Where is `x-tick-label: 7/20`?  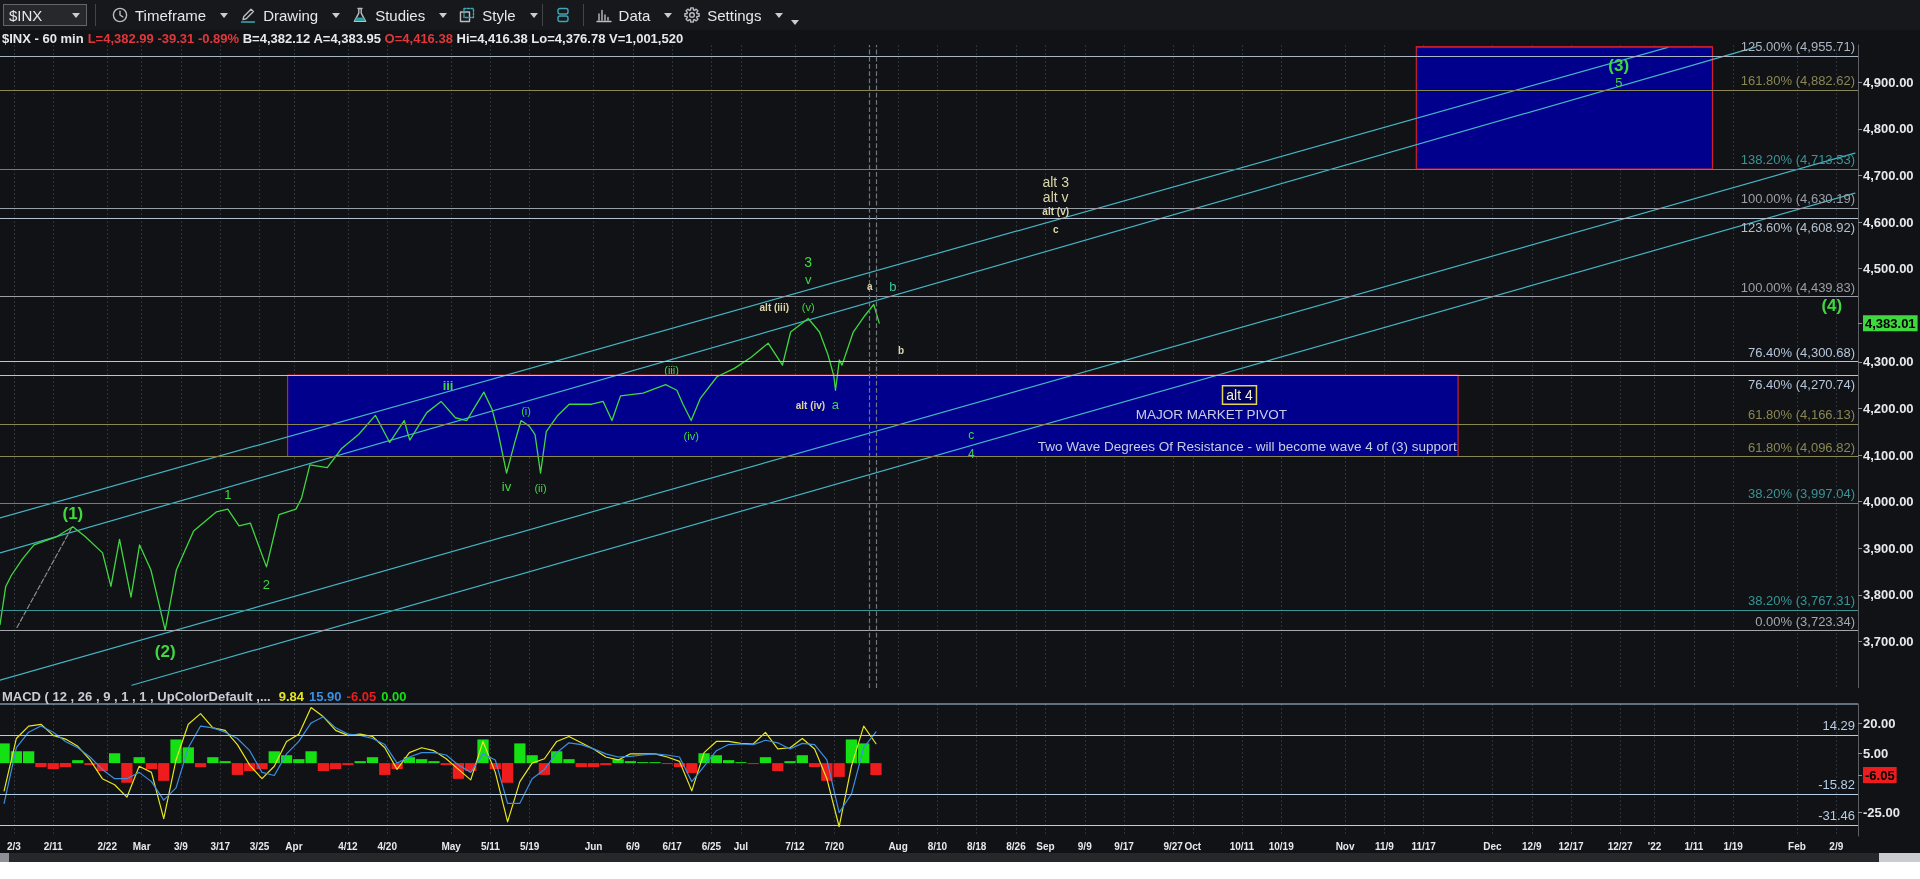
x-tick-label: 7/20 is located at coordinates (834, 846).